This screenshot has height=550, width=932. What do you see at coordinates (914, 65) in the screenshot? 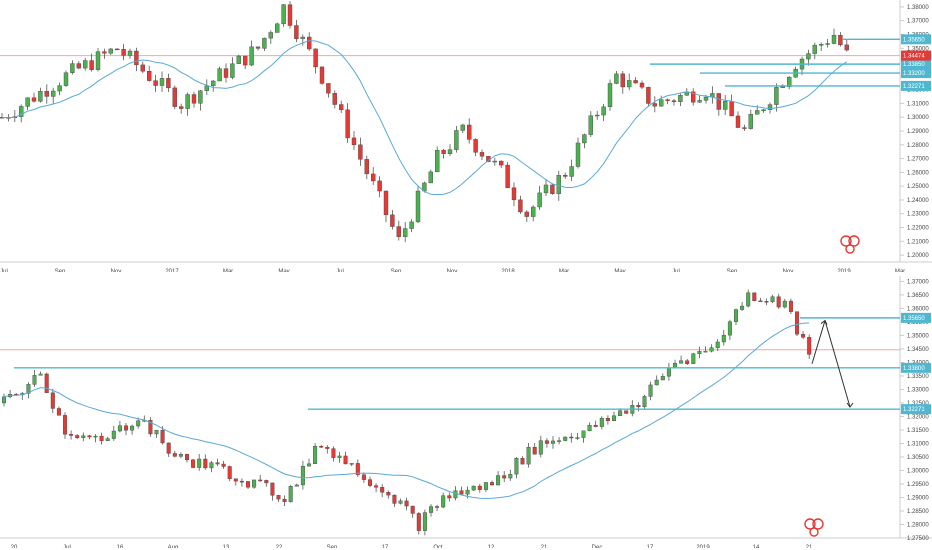
I see `level-label: 1.33850` at bounding box center [914, 65].